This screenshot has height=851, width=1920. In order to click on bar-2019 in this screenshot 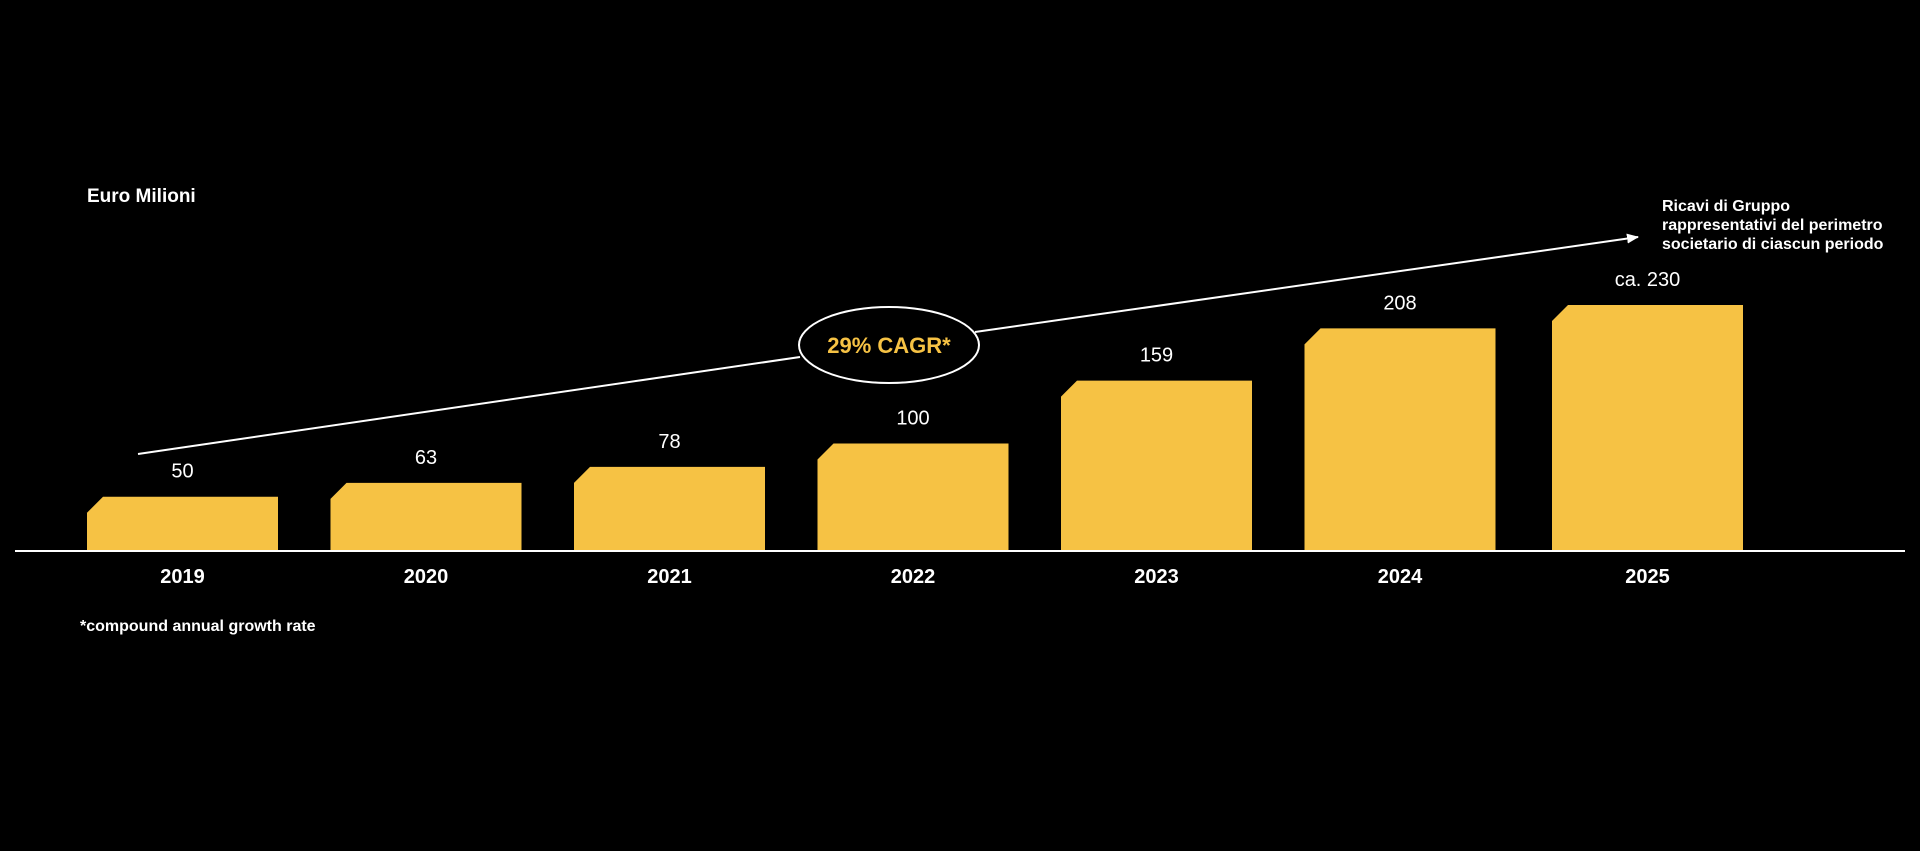, I will do `click(182, 523)`.